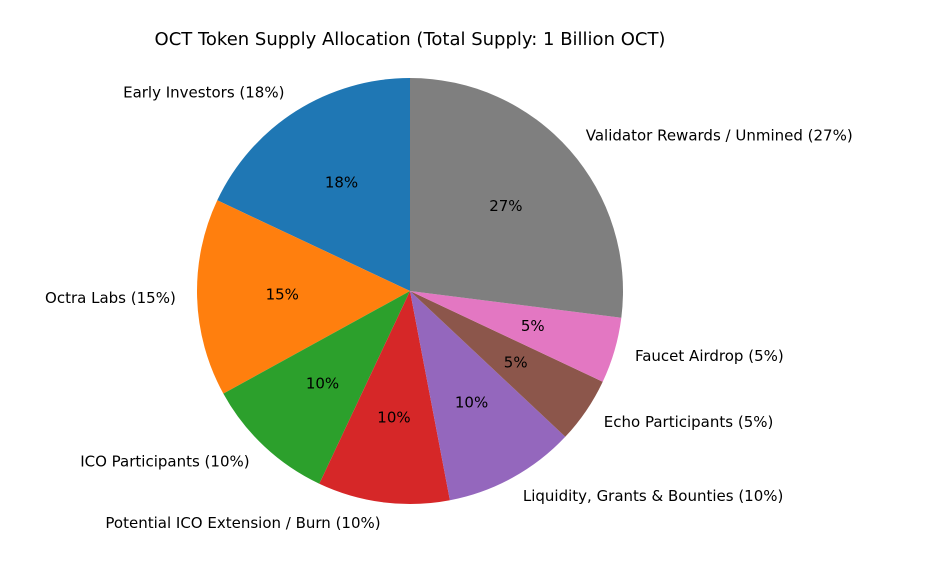  What do you see at coordinates (282, 295) in the screenshot?
I see `value-label: 15%` at bounding box center [282, 295].